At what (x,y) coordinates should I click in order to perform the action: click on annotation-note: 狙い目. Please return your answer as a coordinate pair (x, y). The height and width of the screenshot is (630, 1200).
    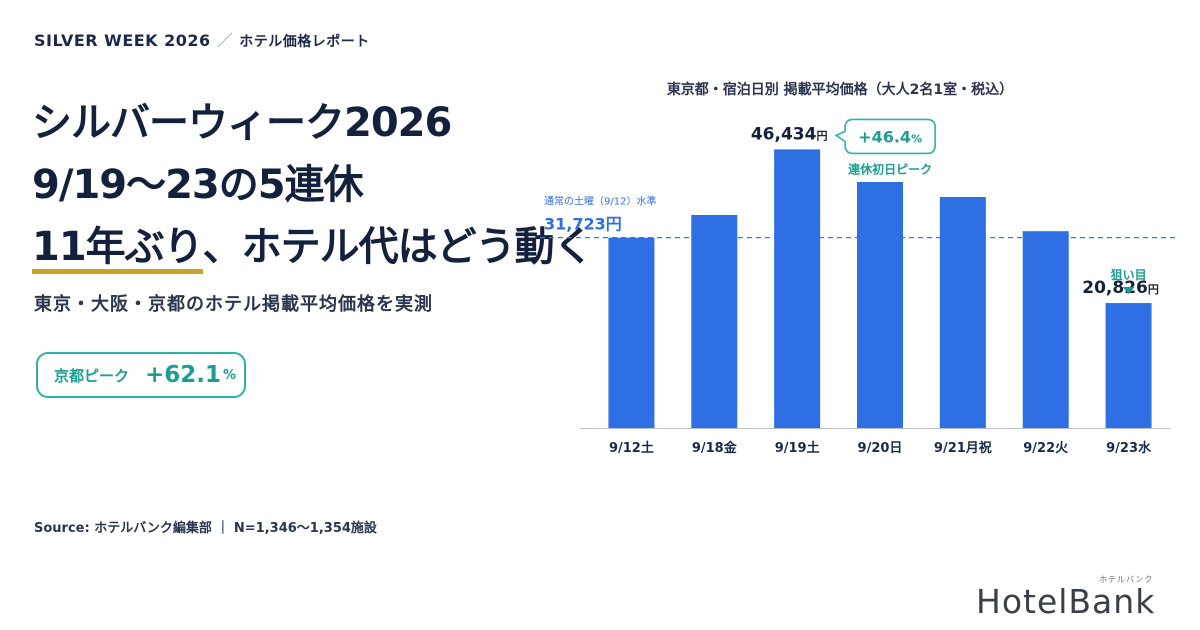
    Looking at the image, I should click on (1129, 275).